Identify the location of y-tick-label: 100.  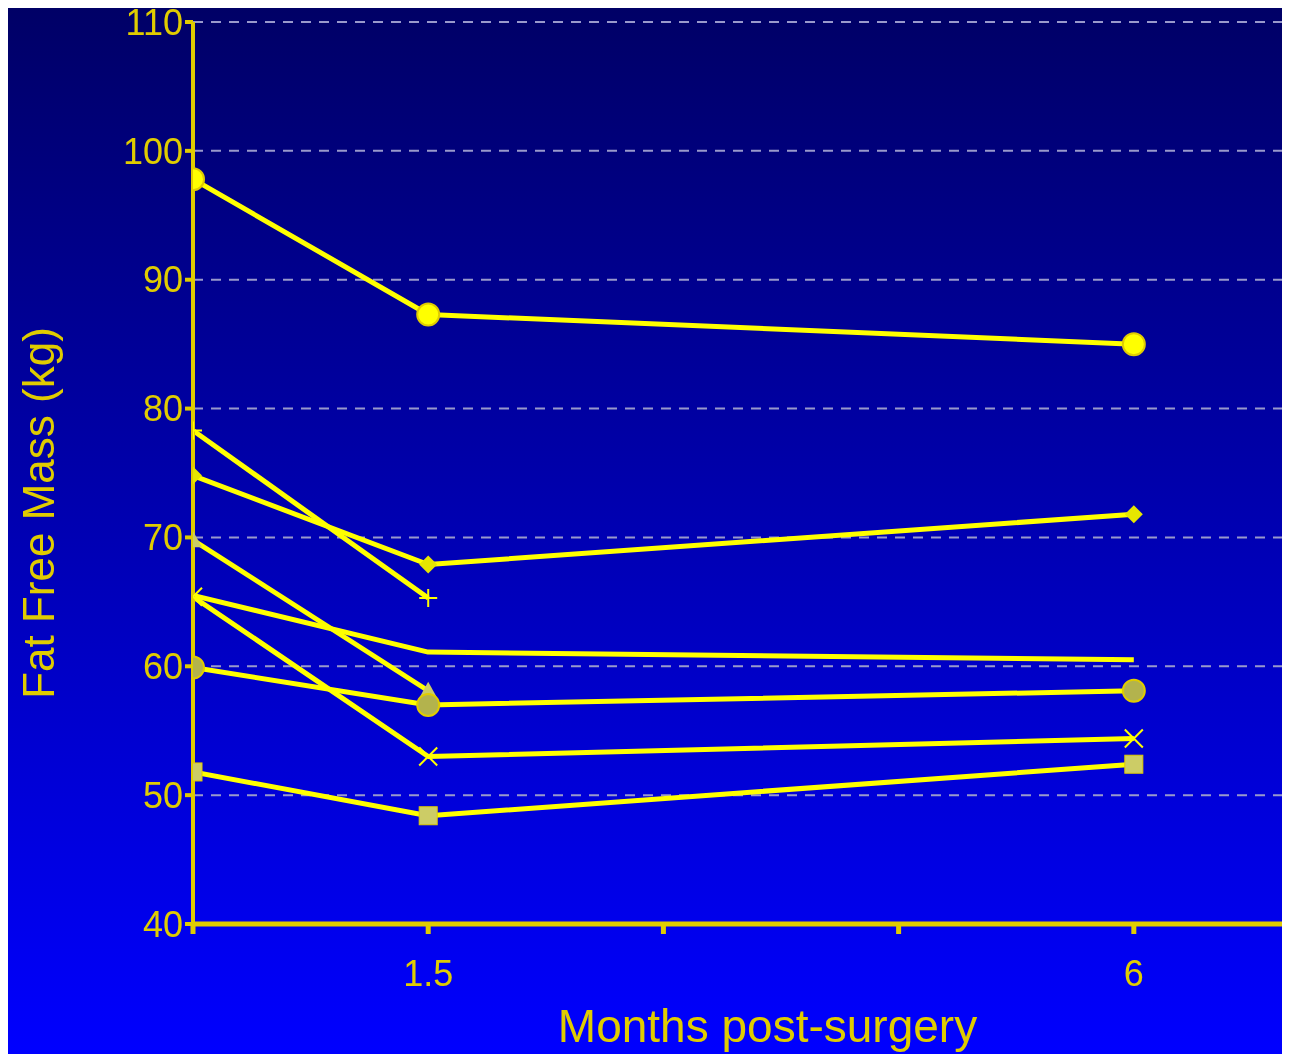
(152, 151).